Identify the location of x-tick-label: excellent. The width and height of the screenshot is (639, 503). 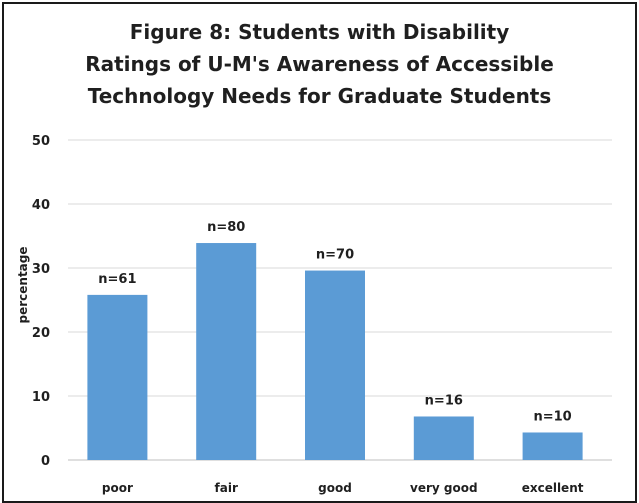
(553, 488).